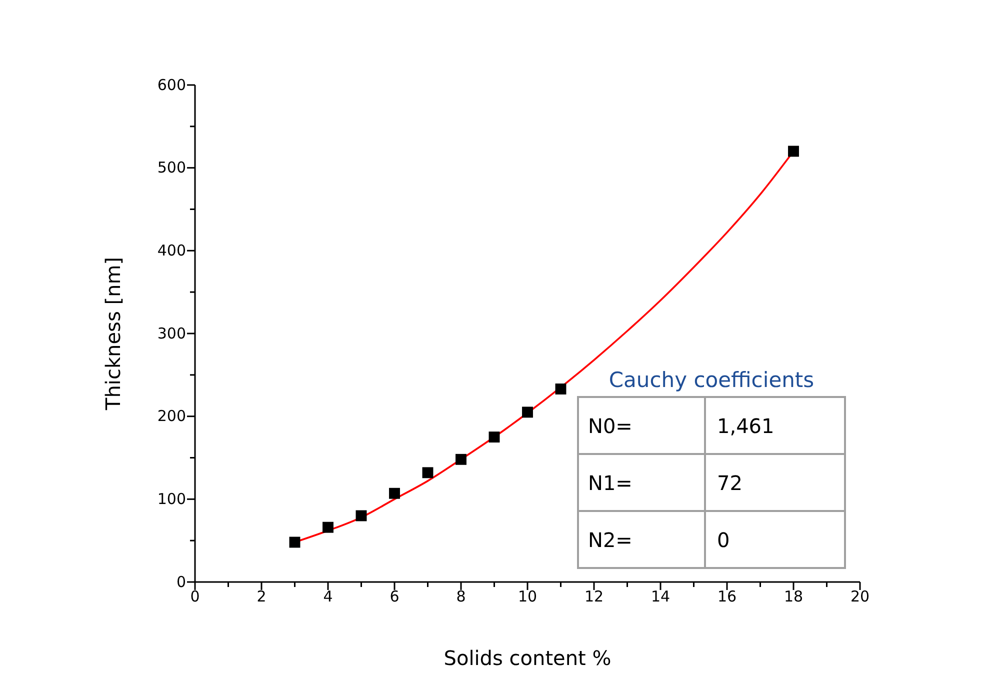 Image resolution: width=991 pixels, height=691 pixels. What do you see at coordinates (610, 540) in the screenshot?
I see `annotation: N2=` at bounding box center [610, 540].